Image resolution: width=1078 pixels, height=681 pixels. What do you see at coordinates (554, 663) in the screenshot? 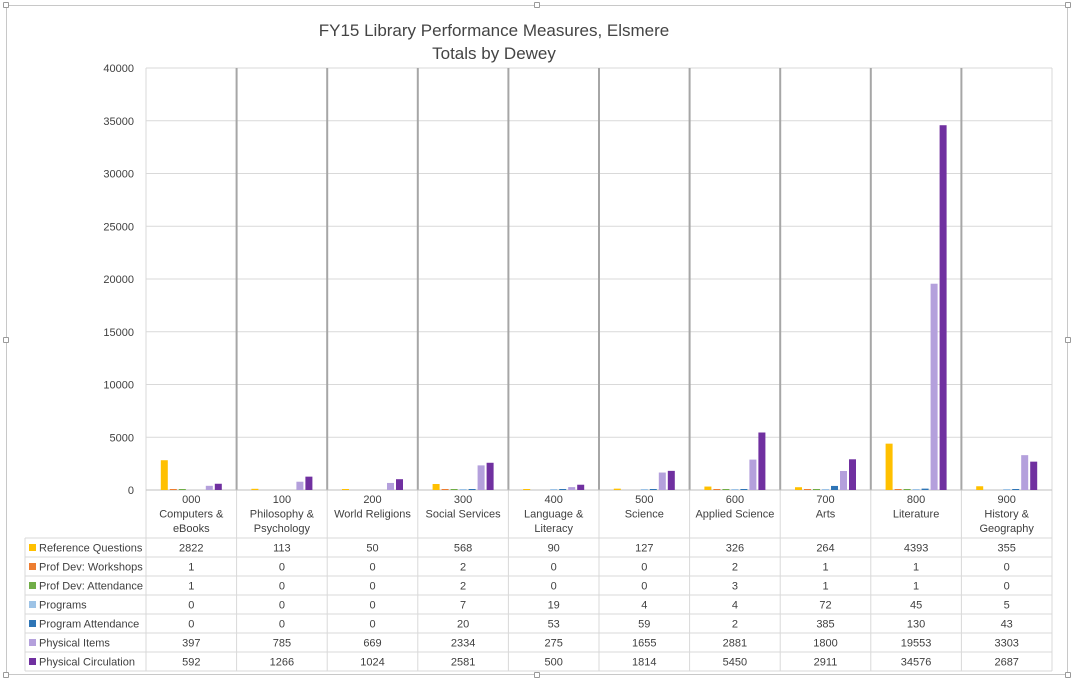
I see `data-table-cell: 500` at bounding box center [554, 663].